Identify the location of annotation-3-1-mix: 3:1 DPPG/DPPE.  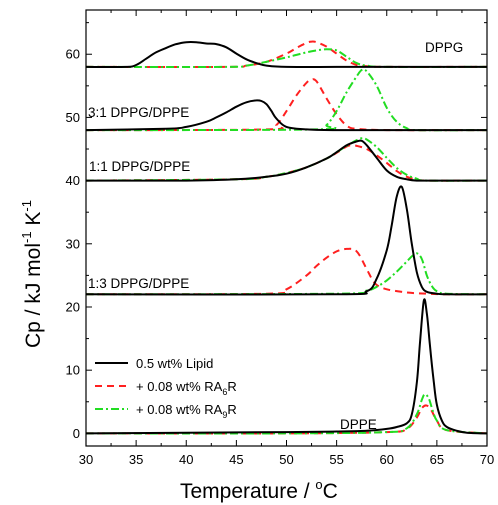
(138, 112).